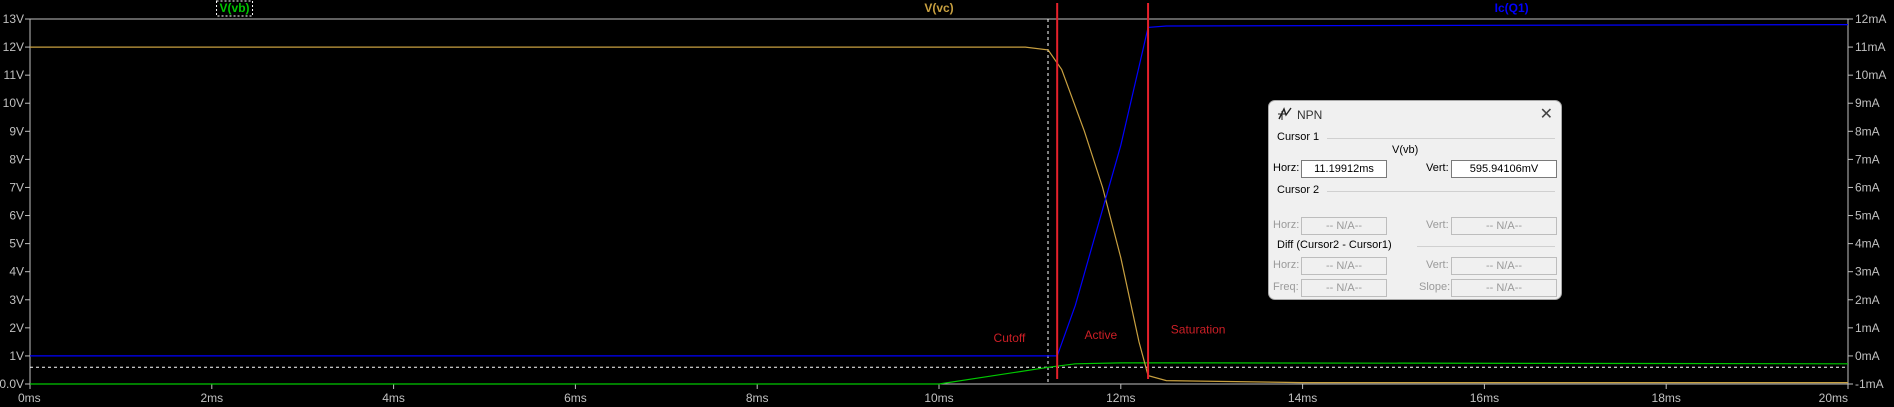 This screenshot has height=407, width=1894. What do you see at coordinates (1504, 288) in the screenshot?
I see `diff-slope-field: -- N/A--` at bounding box center [1504, 288].